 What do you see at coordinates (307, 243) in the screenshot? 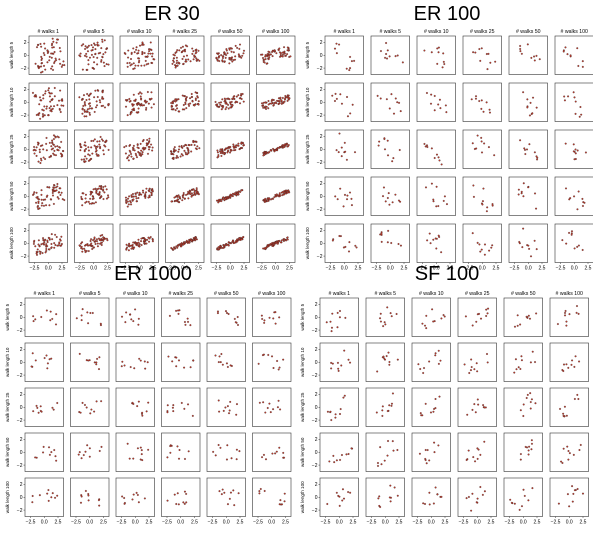
I see `row-label: walk length 100` at bounding box center [307, 243].